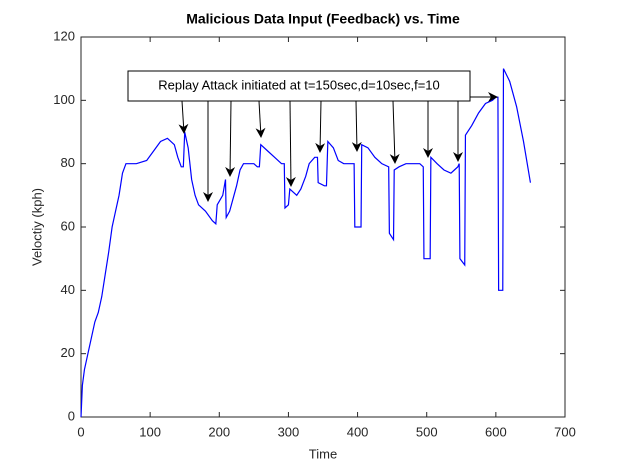 The height and width of the screenshot is (468, 624). Describe the element at coordinates (323, 453) in the screenshot. I see `x-axis-label: Time` at that location.